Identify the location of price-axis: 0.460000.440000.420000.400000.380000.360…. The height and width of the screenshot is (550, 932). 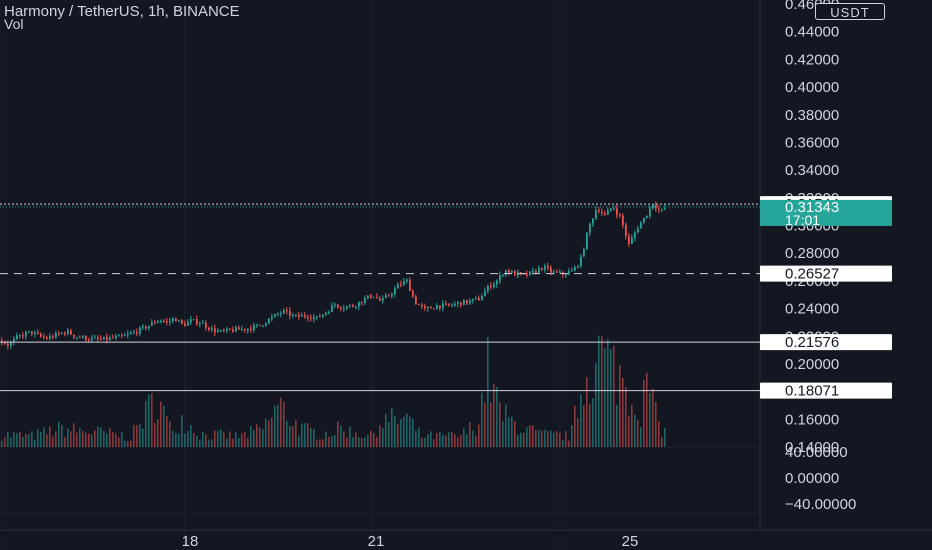
(826, 256).